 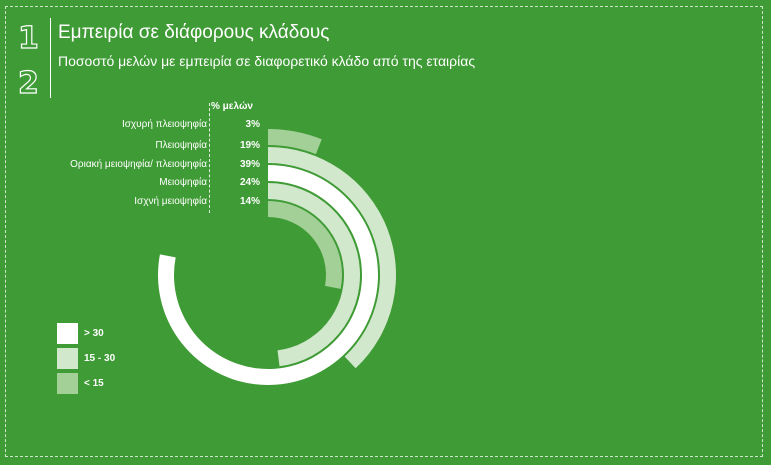 I want to click on number-two: 2, so click(x=28, y=83).